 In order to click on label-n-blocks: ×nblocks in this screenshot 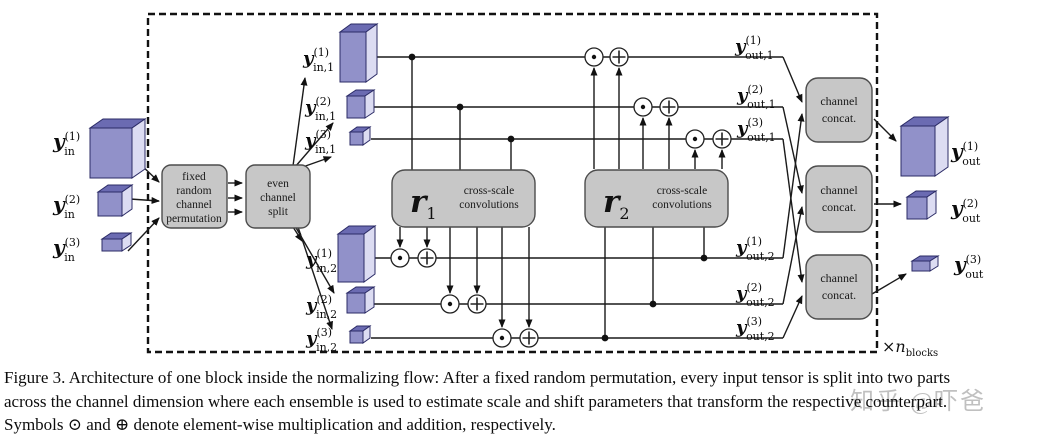, I will do `click(910, 348)`.